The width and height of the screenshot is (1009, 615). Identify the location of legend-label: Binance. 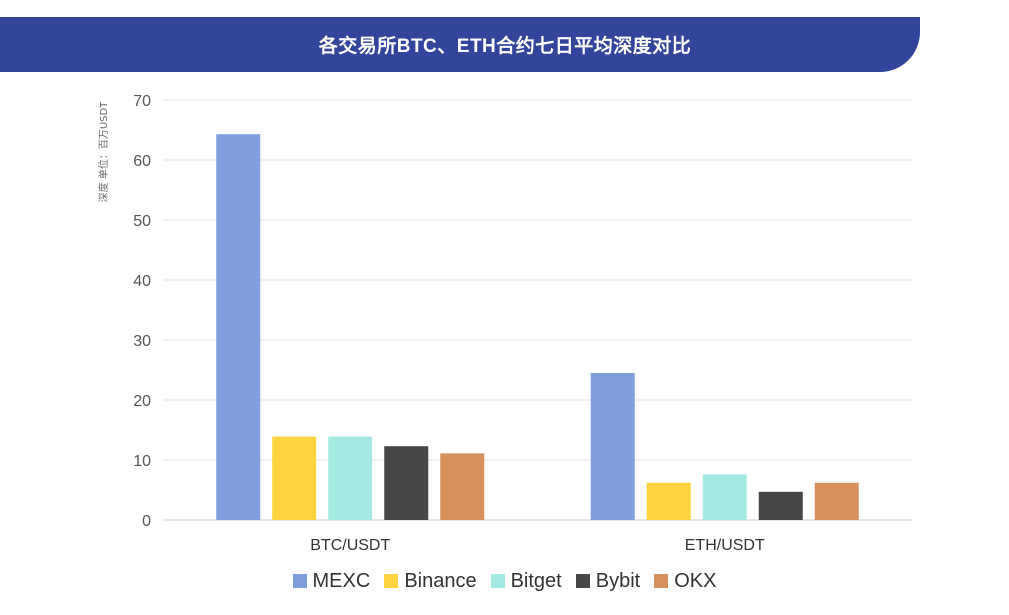
(440, 580).